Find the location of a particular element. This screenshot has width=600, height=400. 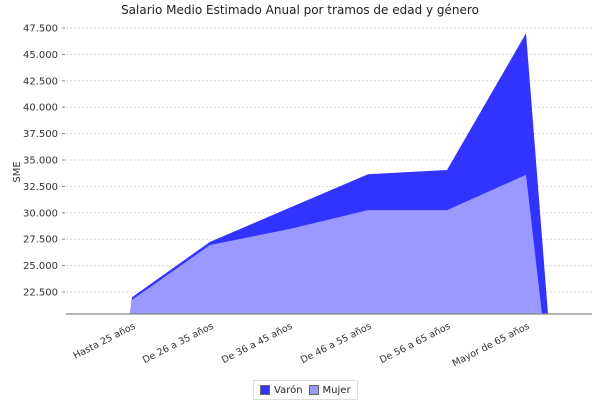

y-tick-label: 37.500 is located at coordinates (40, 134).